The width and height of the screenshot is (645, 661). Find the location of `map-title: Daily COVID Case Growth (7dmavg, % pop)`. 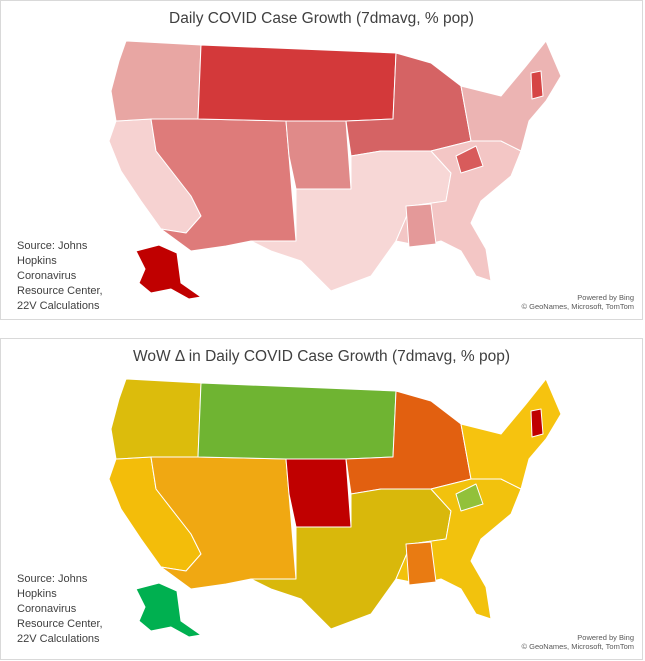

map-title: Daily COVID Case Growth (7dmavg, % pop) is located at coordinates (321, 18).